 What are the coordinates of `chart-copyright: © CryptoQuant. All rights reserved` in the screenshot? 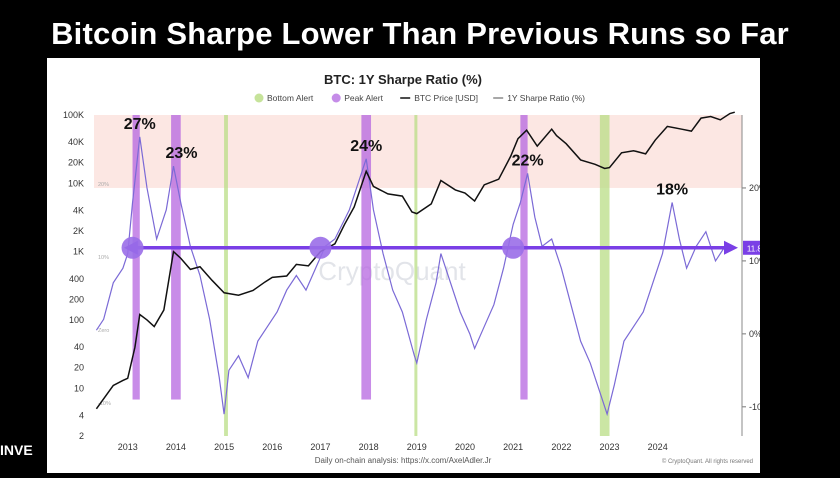 It's located at (707, 461).